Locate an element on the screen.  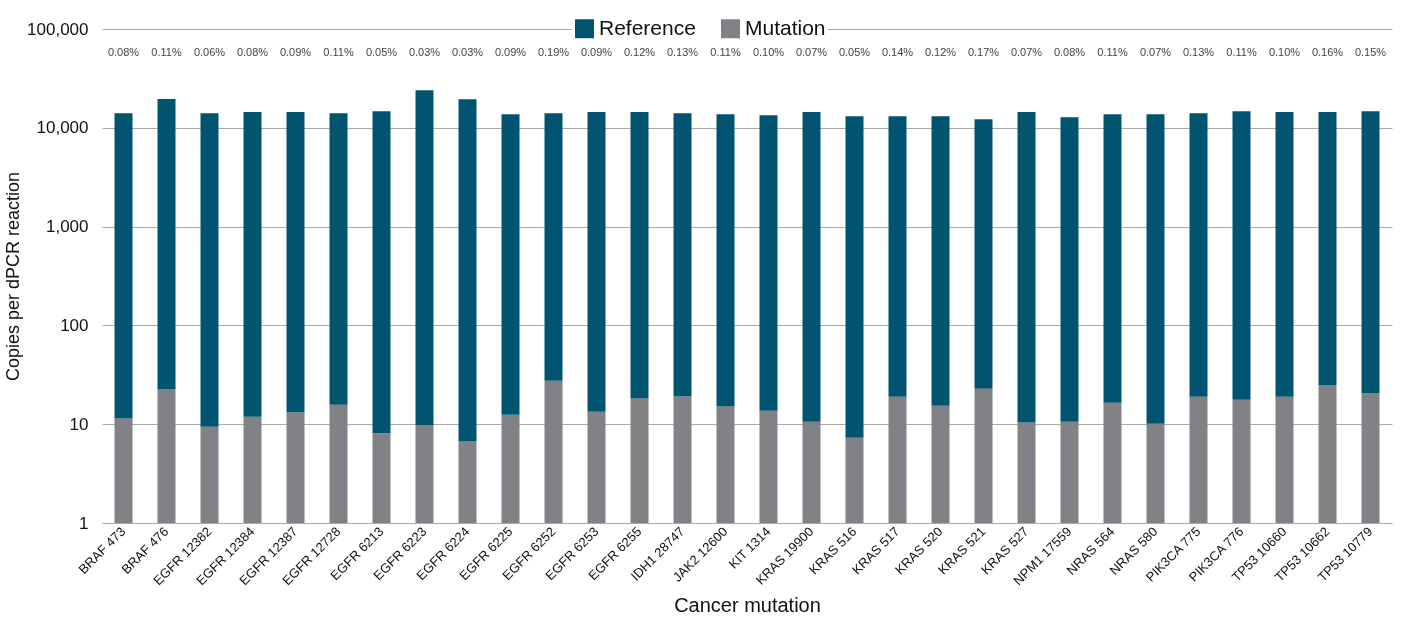
annotation: 0.15% is located at coordinates (1370, 52).